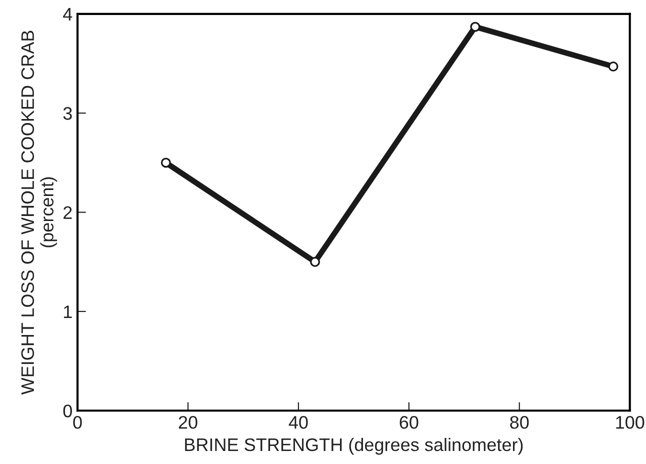 This screenshot has width=646, height=464. What do you see at coordinates (188, 422) in the screenshot?
I see `x-tick-label: 20` at bounding box center [188, 422].